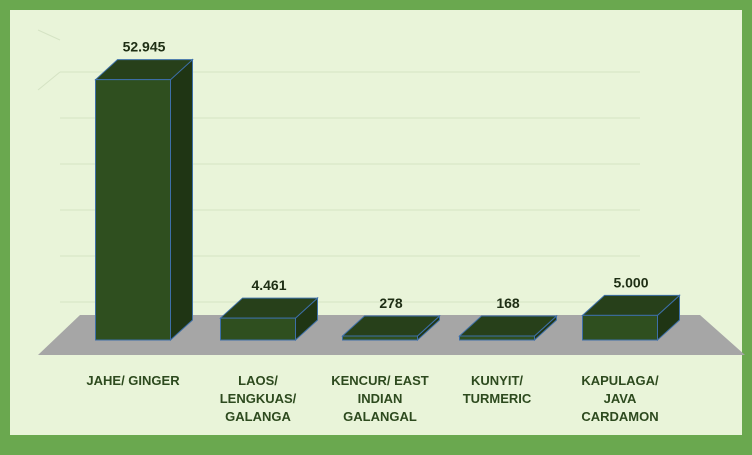 Image resolution: width=752 pixels, height=455 pixels. I want to click on data-label: 278, so click(391, 303).